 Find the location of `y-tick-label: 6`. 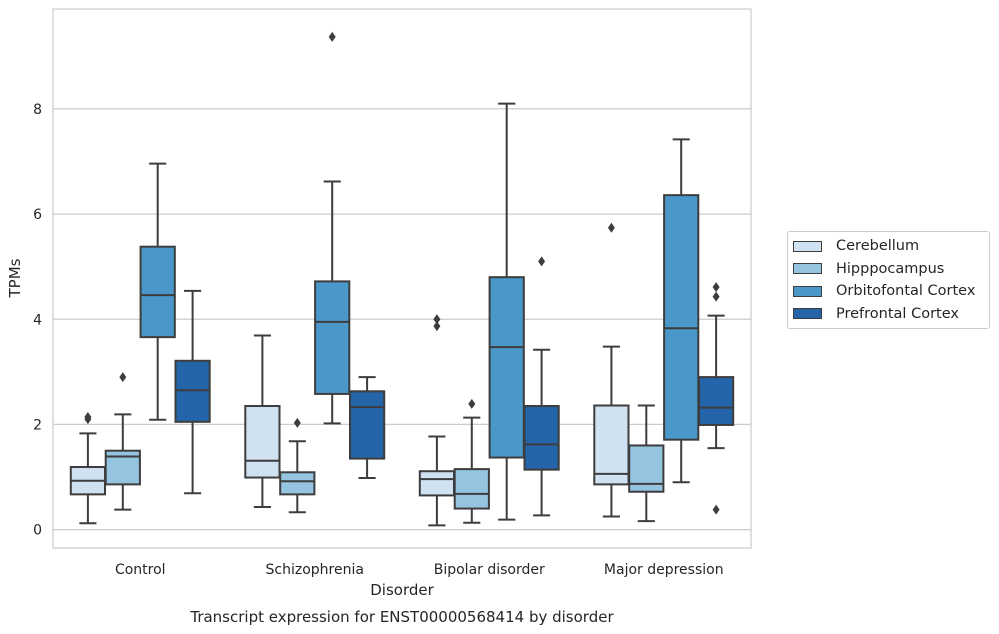

y-tick-label: 6 is located at coordinates (37, 215).